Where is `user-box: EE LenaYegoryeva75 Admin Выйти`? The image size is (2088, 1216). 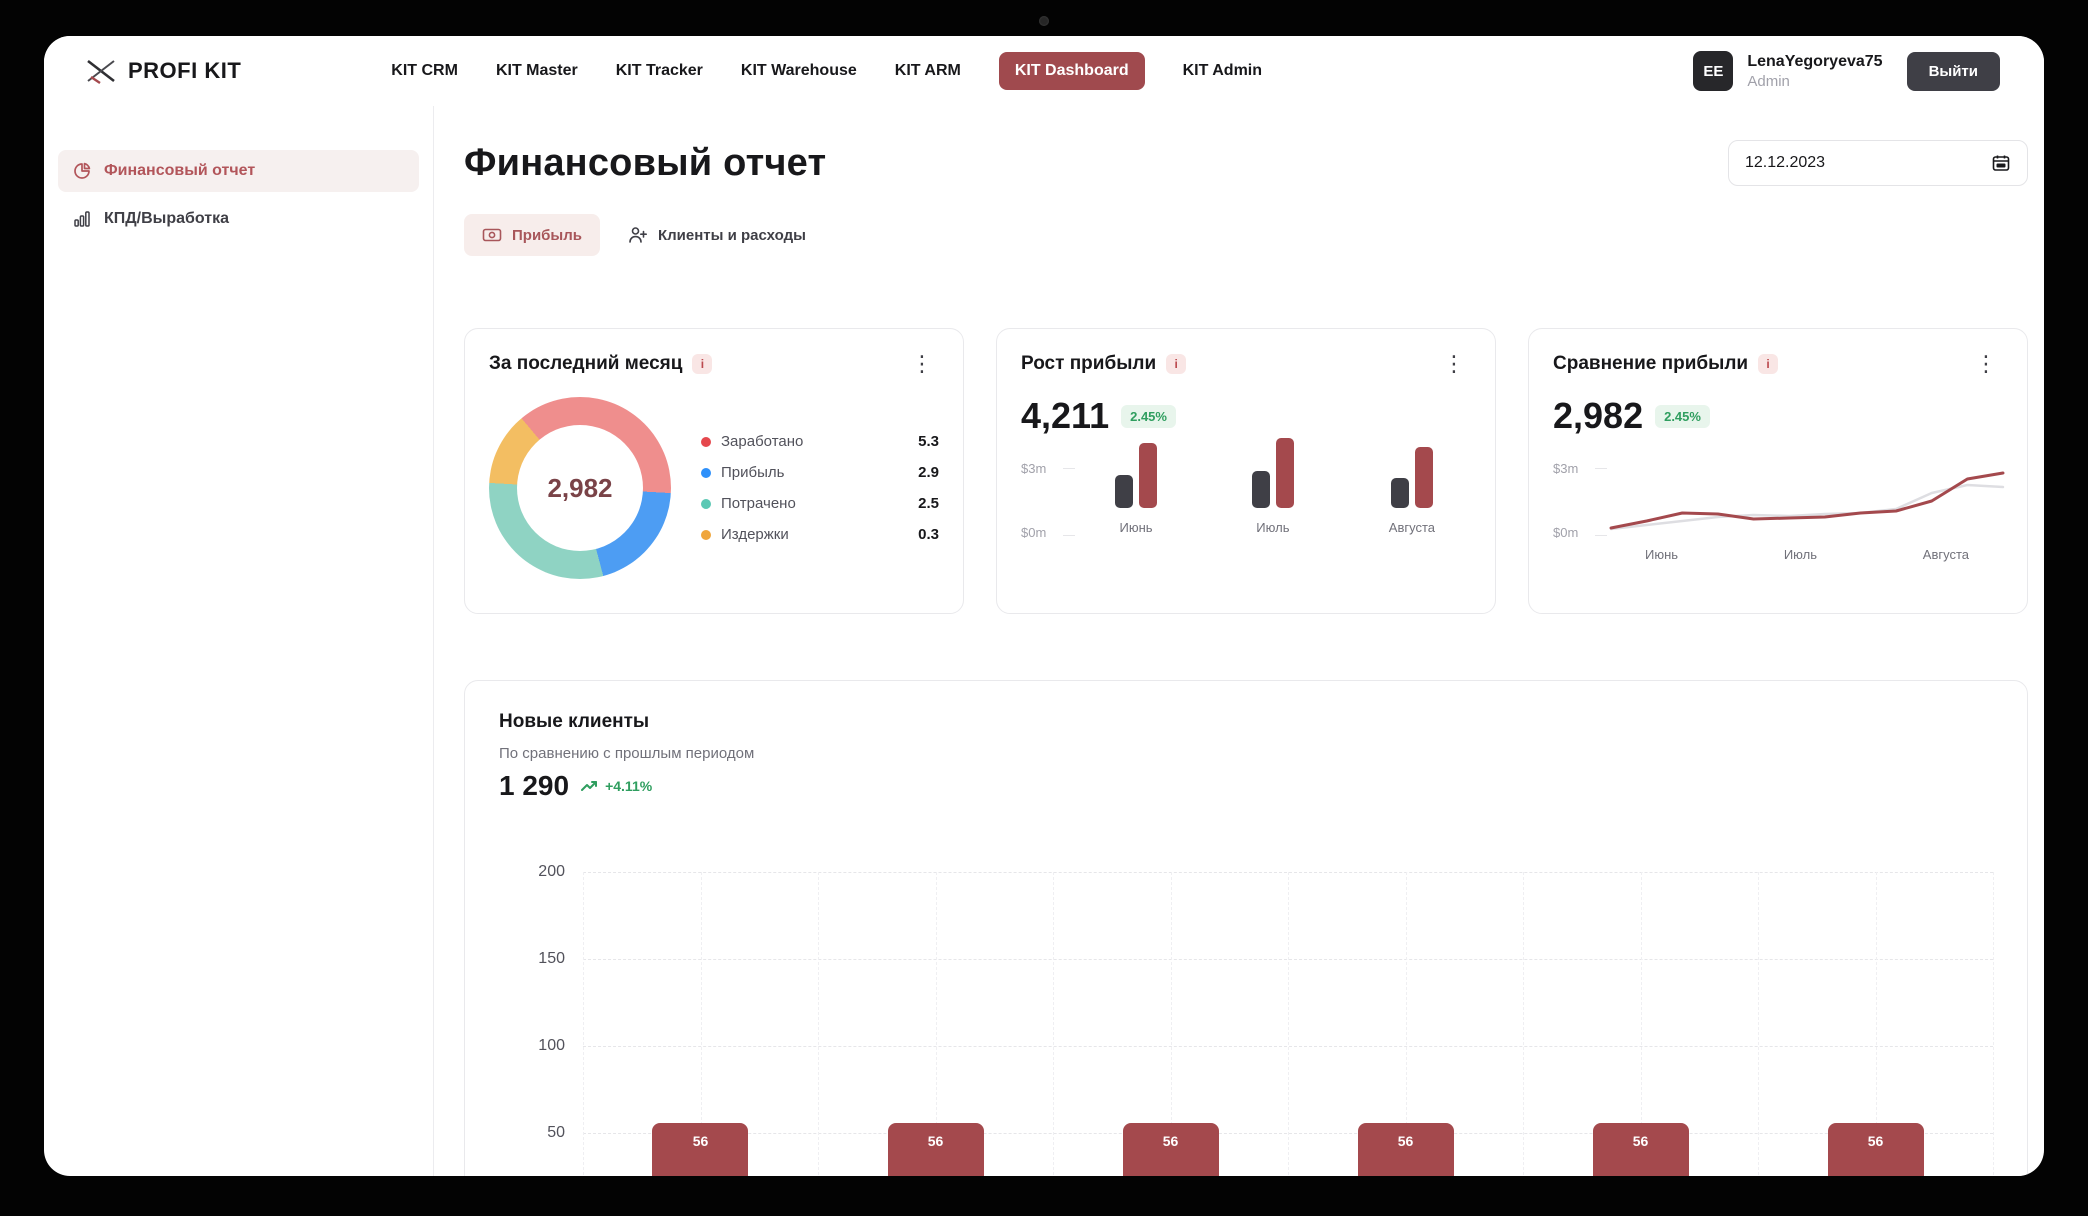
user-box: EE LenaYegoryeva75 Admin Выйти is located at coordinates (1846, 71).